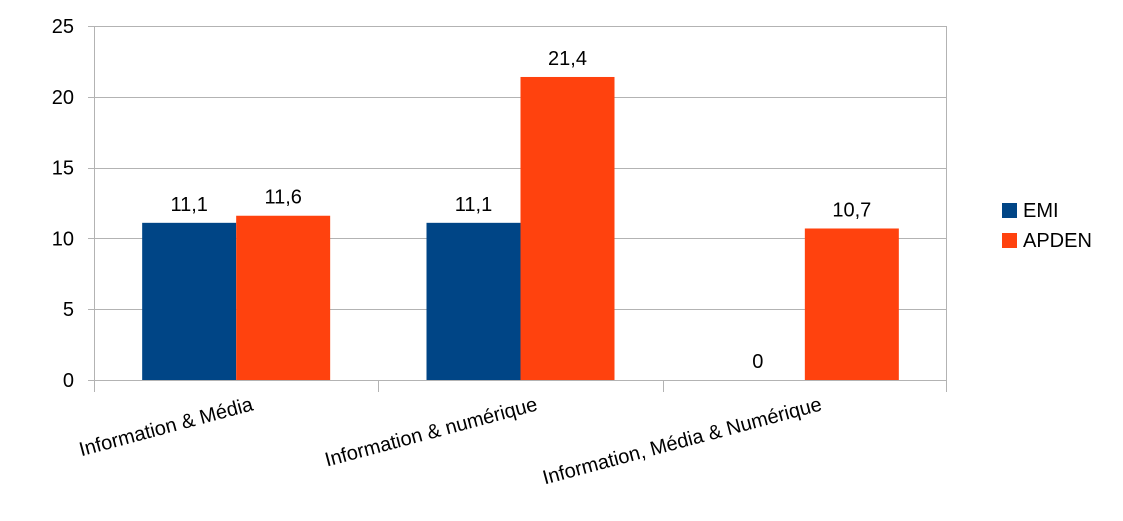  I want to click on bar-apden-information-numerique, so click(567, 228).